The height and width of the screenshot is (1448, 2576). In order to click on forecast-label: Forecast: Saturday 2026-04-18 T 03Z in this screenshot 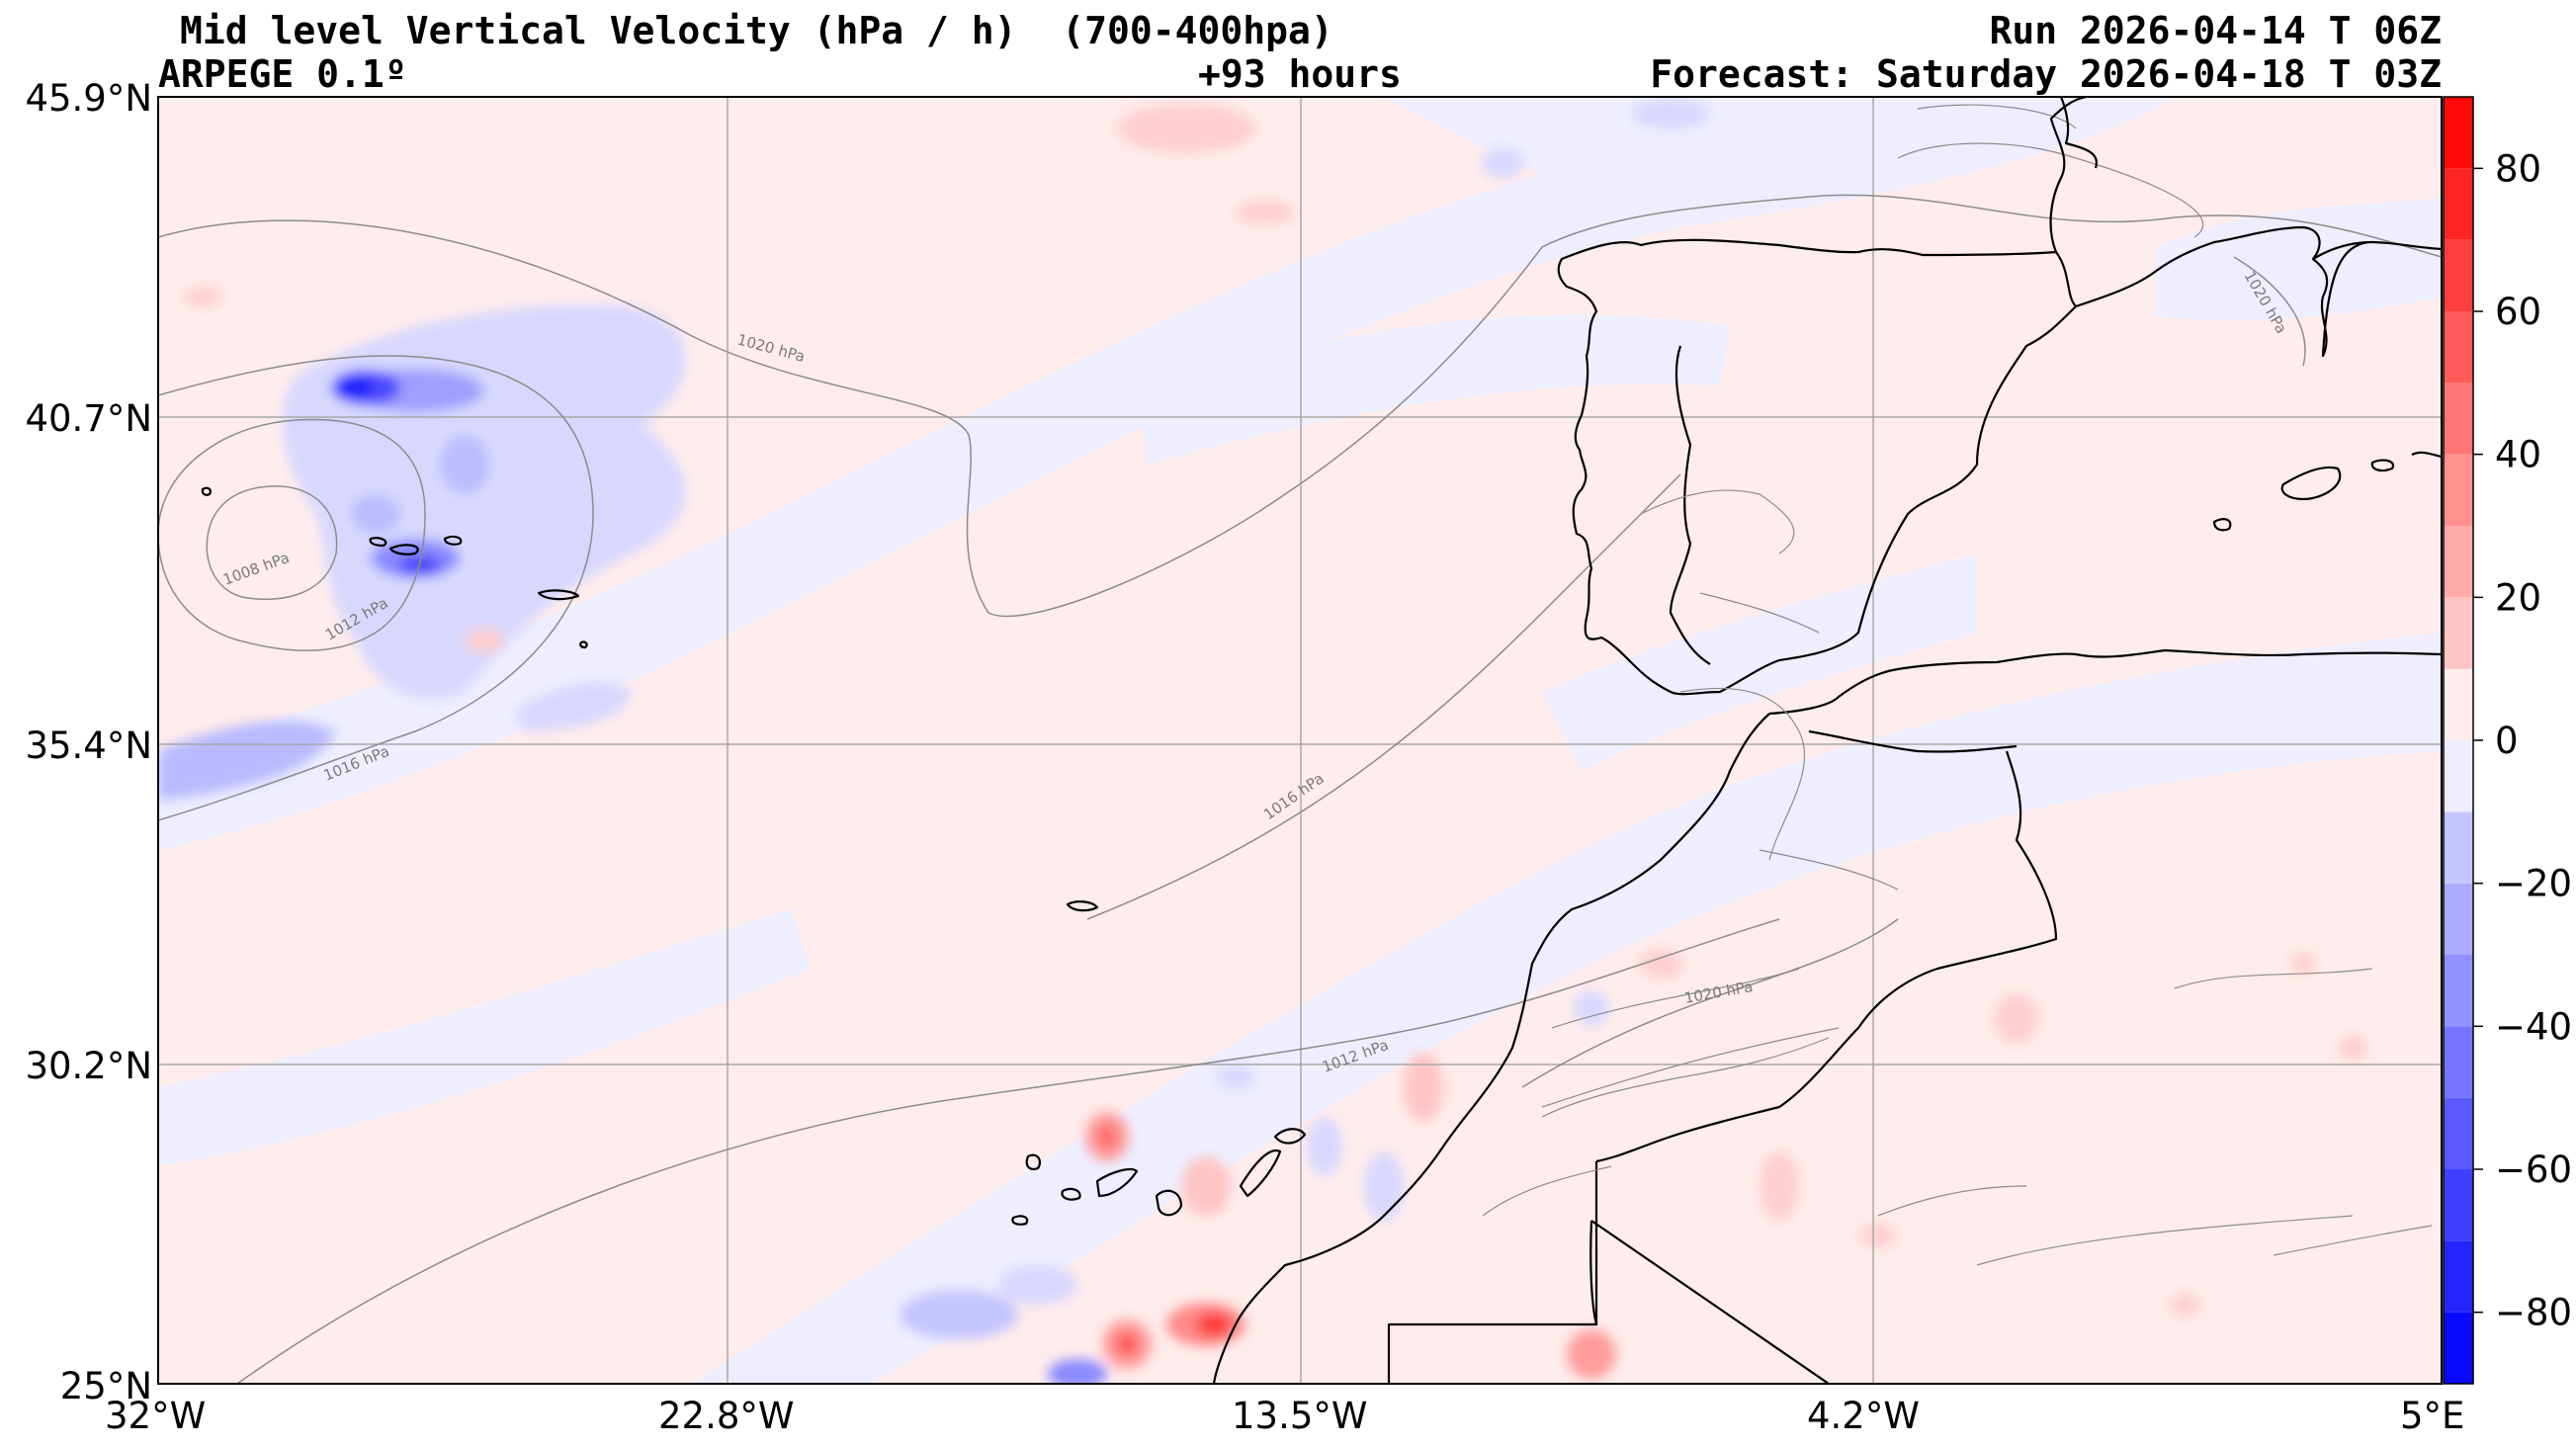, I will do `click(2046, 74)`.